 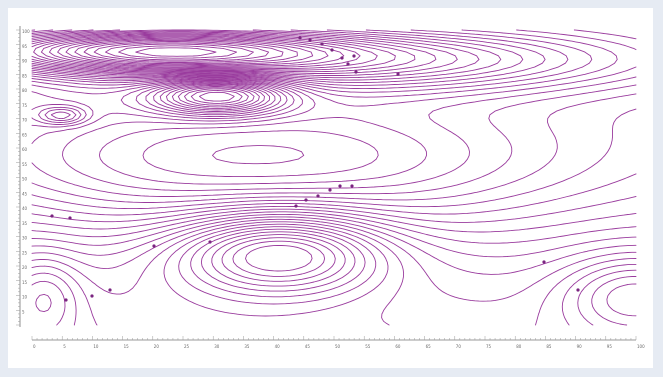 I want to click on x-tick-label: 25, so click(x=187, y=346).